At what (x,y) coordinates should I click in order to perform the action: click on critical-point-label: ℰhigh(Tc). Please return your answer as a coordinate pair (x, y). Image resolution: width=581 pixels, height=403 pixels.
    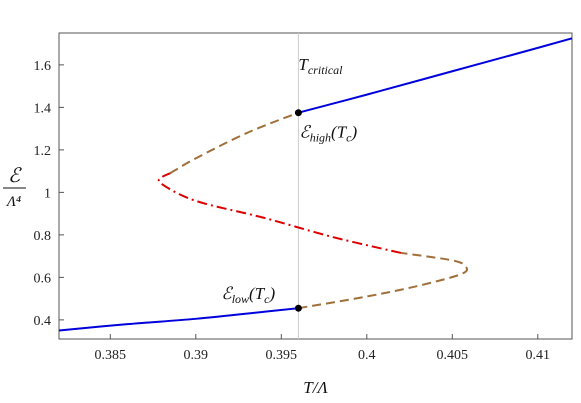
    Looking at the image, I should click on (328, 134).